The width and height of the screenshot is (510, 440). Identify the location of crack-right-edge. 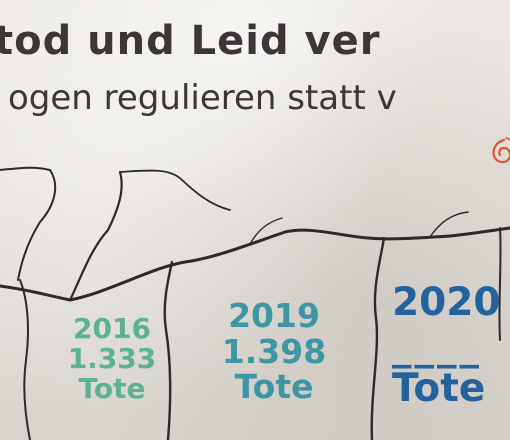
(500, 284).